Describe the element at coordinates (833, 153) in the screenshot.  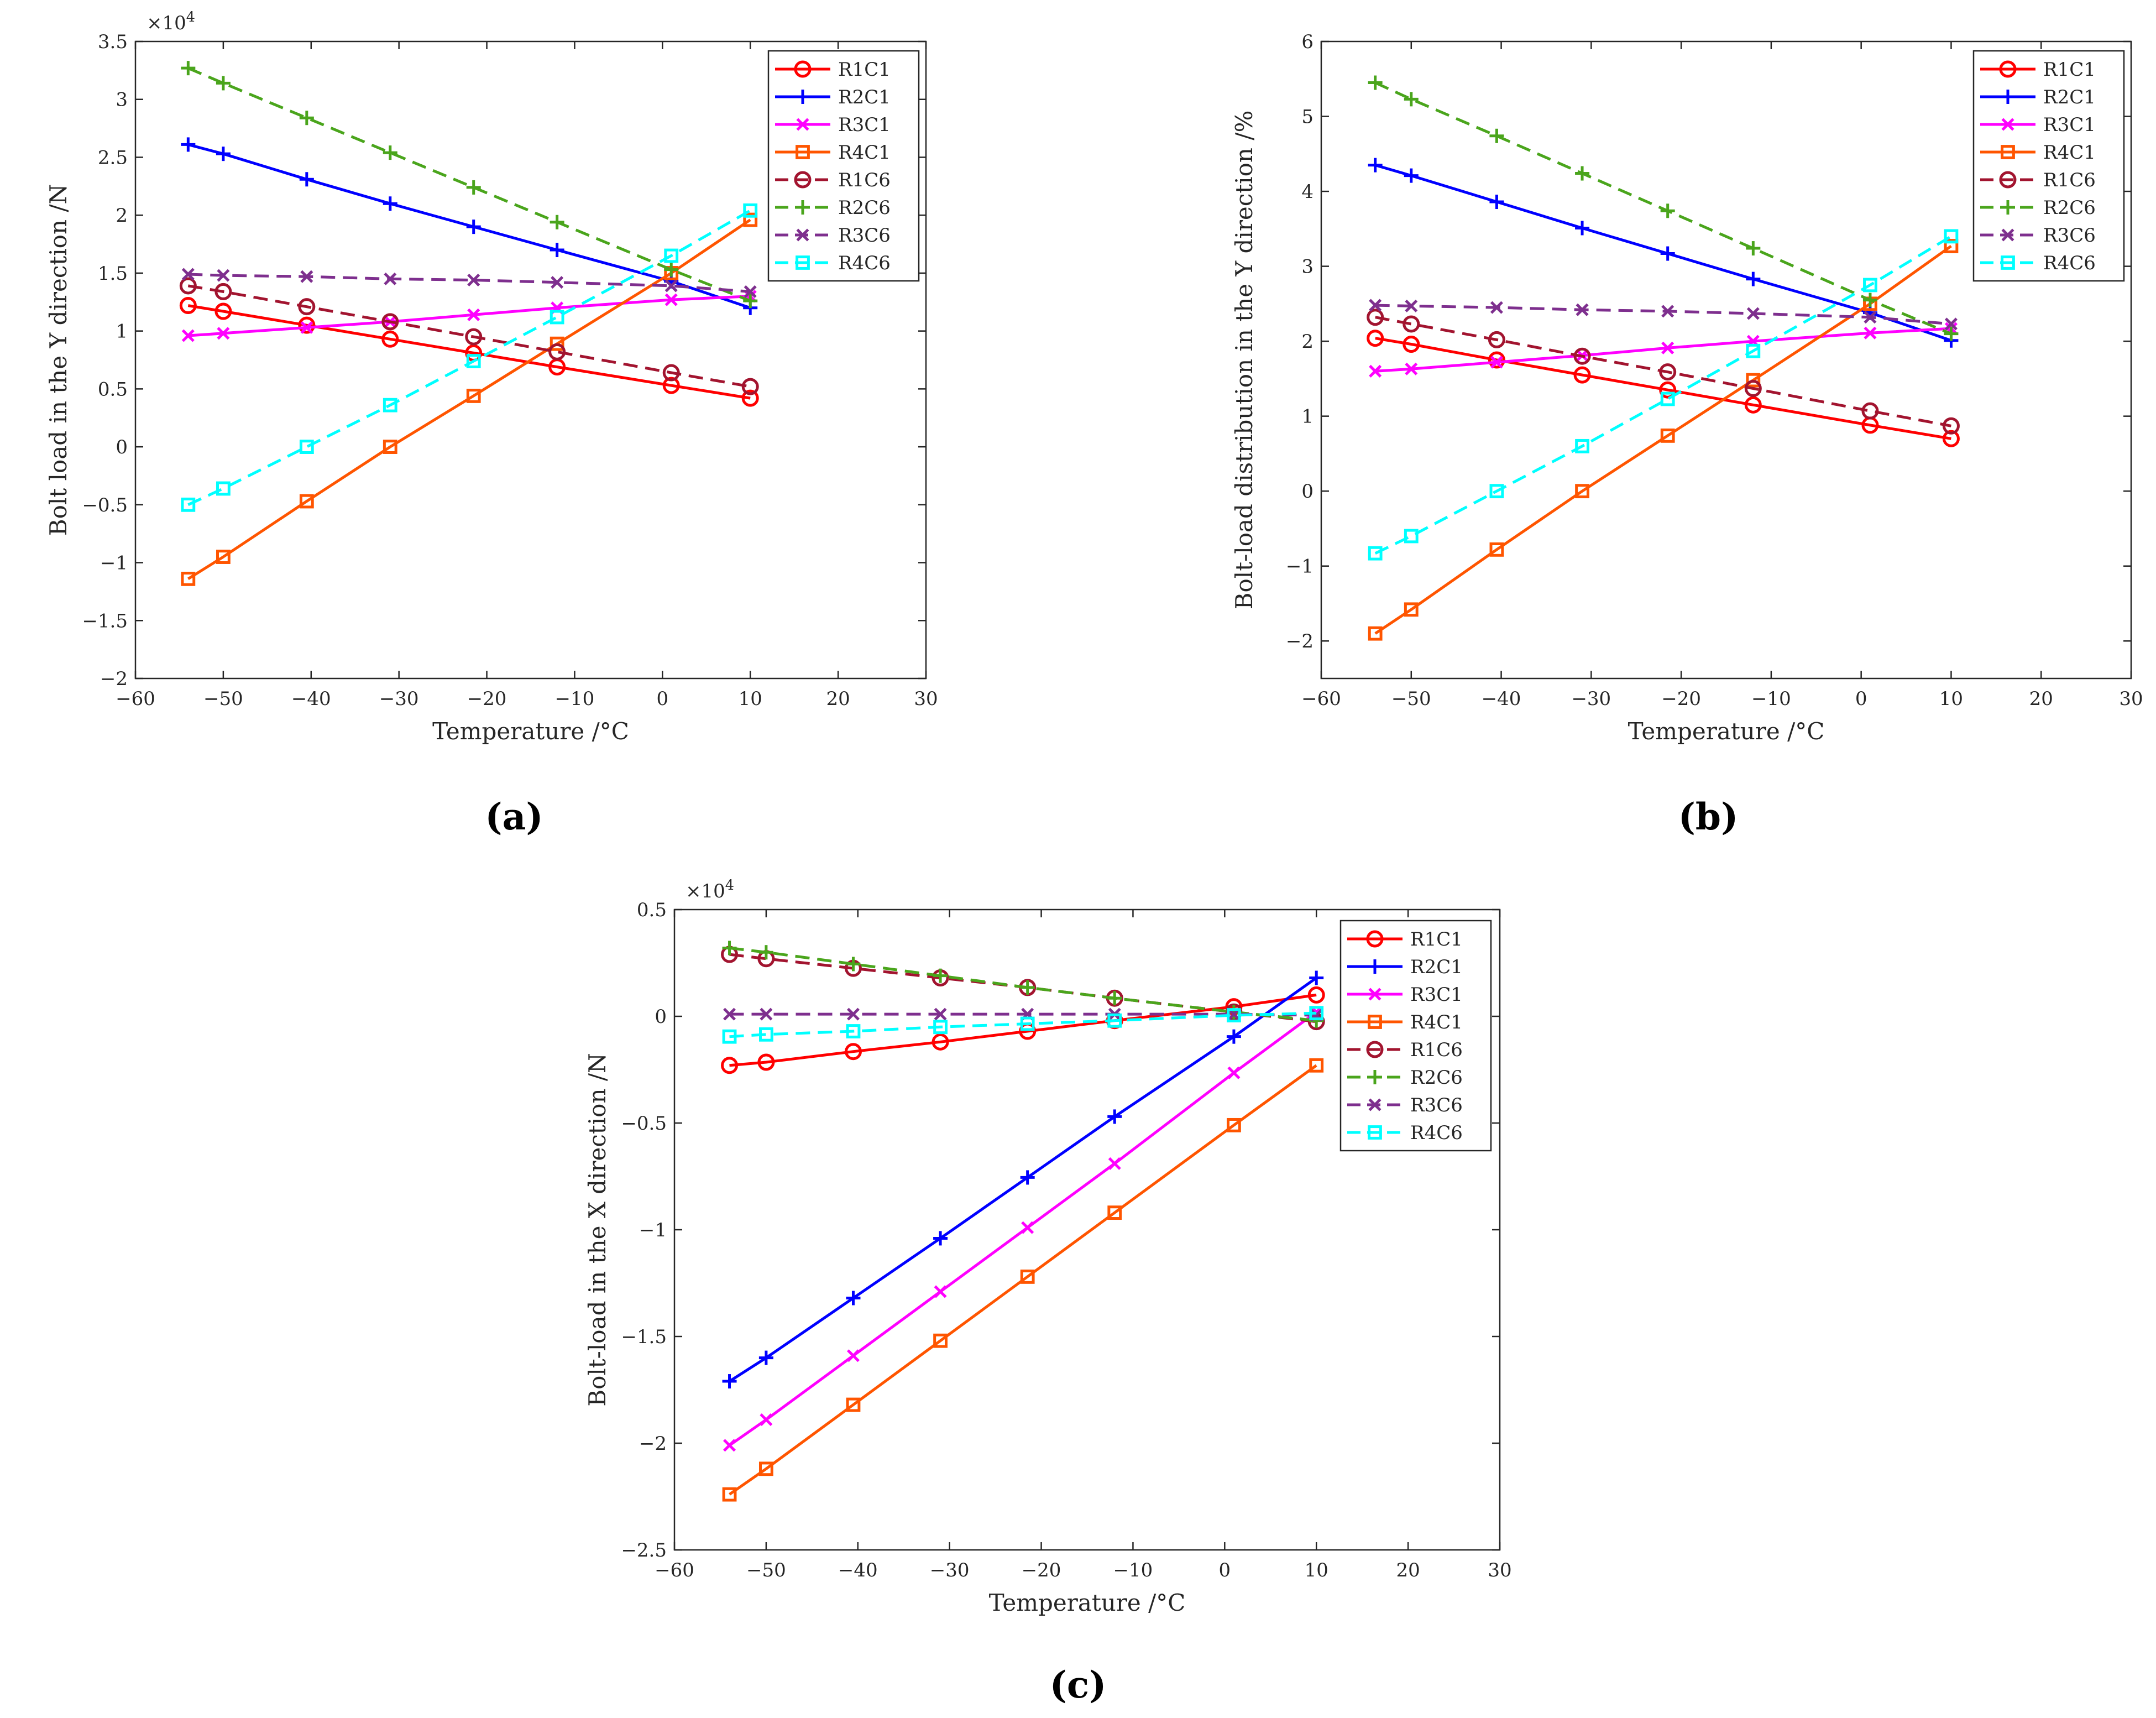
I see `legend-item: R4C1` at that location.